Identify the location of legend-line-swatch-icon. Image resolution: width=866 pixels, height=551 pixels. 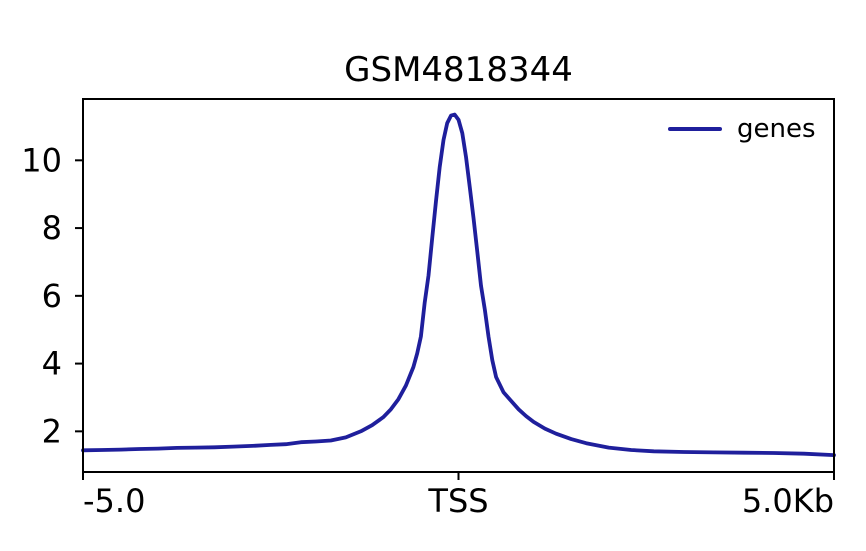
(695, 129).